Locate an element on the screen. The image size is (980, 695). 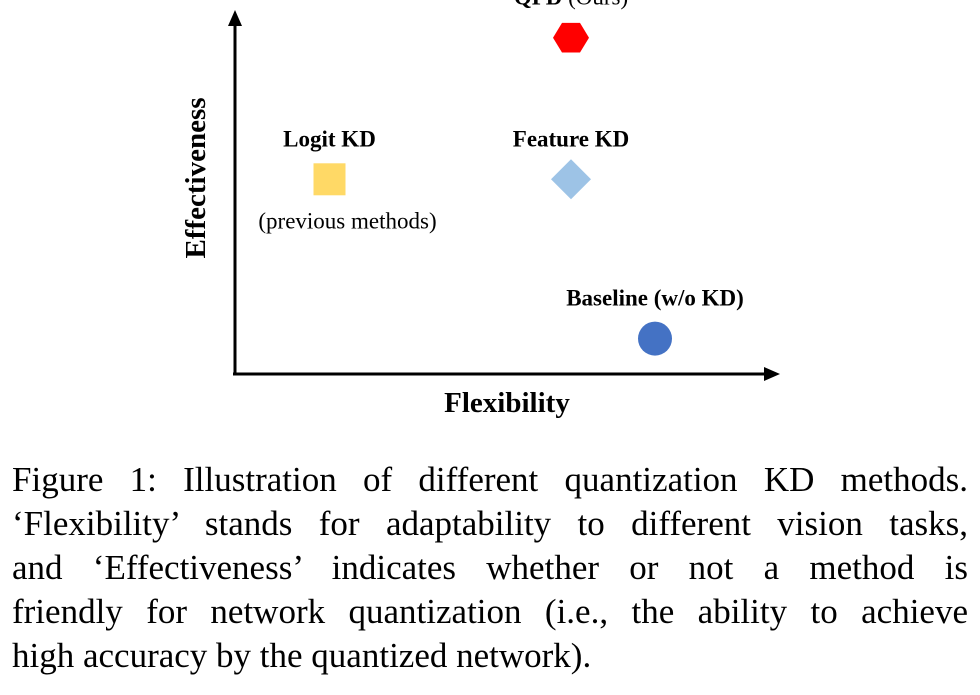
point-marker-circle is located at coordinates (655, 338).